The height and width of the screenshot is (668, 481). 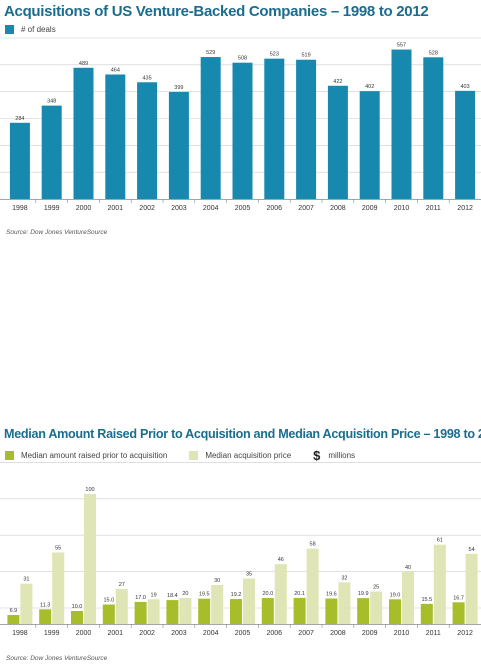 I want to click on bar-raised-2001, so click(x=108, y=614).